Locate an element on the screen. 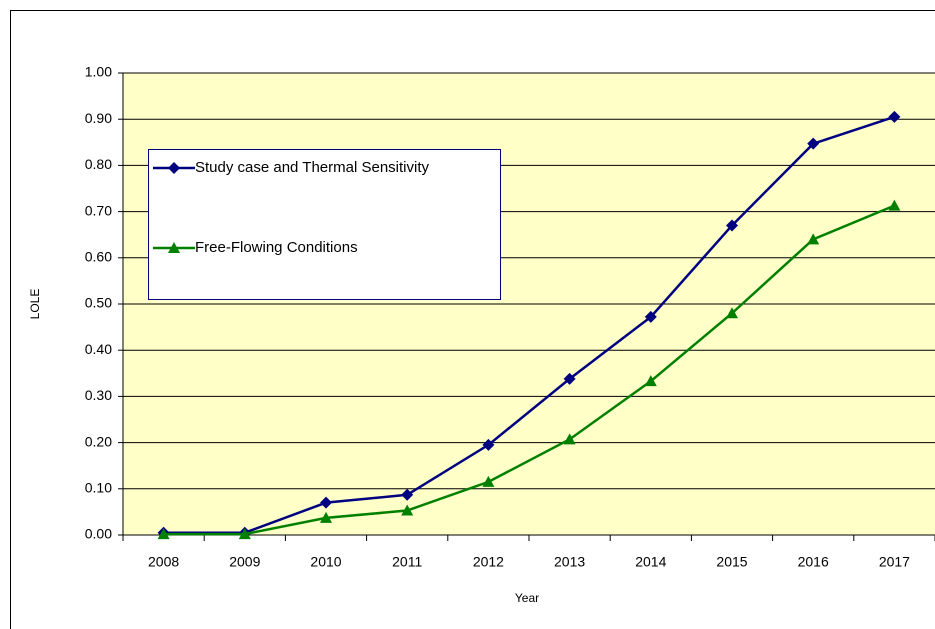 The height and width of the screenshot is (629, 935). x-tick-label: 2013 is located at coordinates (569, 562).